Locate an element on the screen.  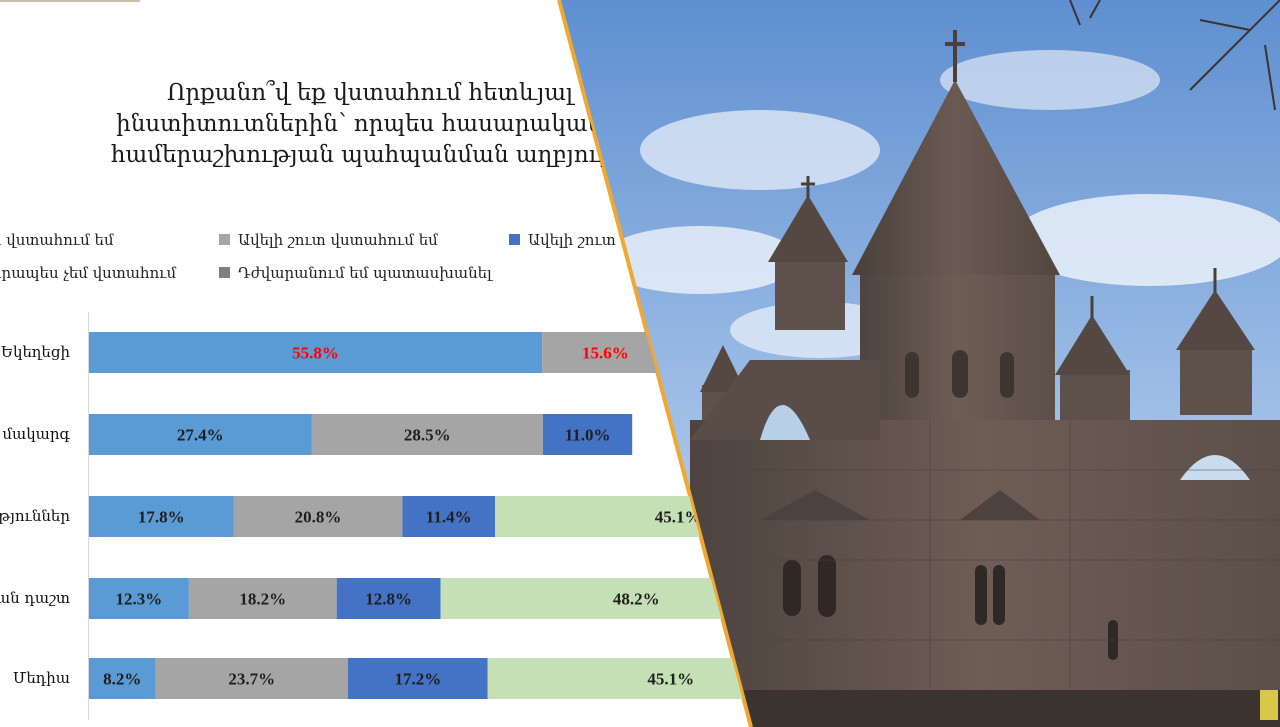
bar-value-label: 20.8% is located at coordinates (318, 517).